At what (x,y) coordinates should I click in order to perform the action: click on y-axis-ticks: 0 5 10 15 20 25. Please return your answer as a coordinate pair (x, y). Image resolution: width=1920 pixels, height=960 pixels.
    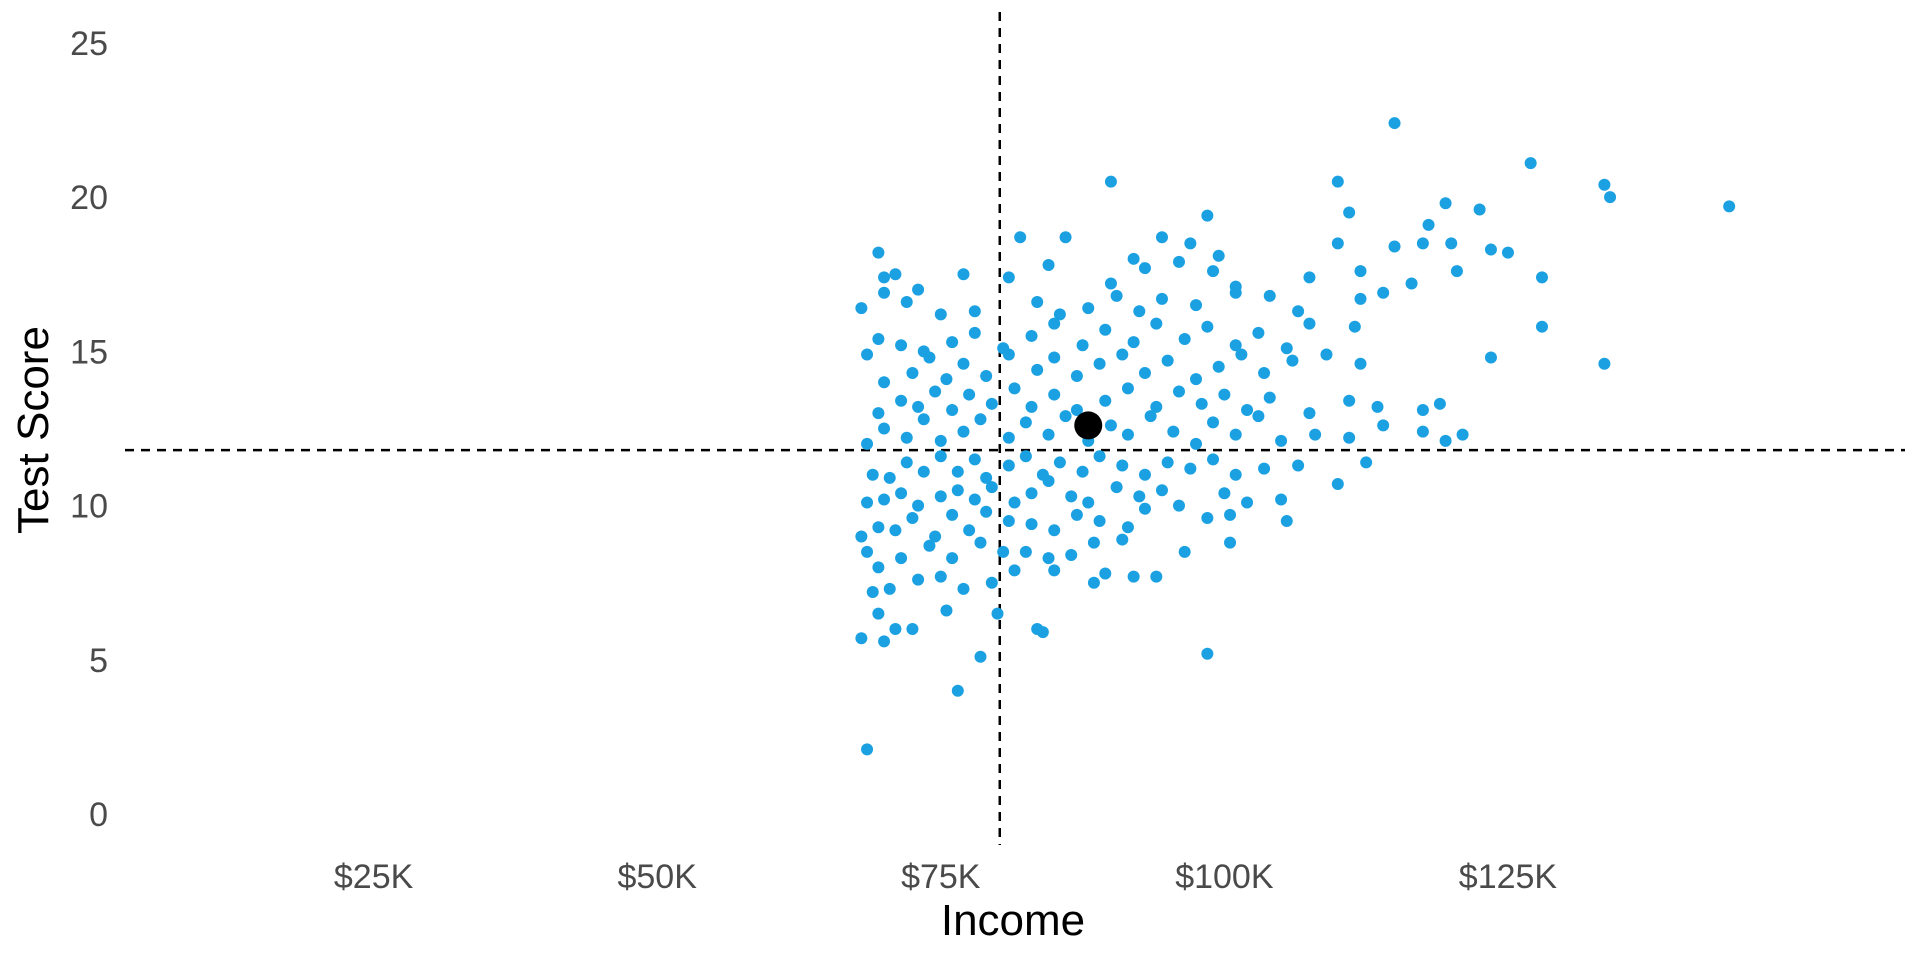
    Looking at the image, I should click on (89, 429).